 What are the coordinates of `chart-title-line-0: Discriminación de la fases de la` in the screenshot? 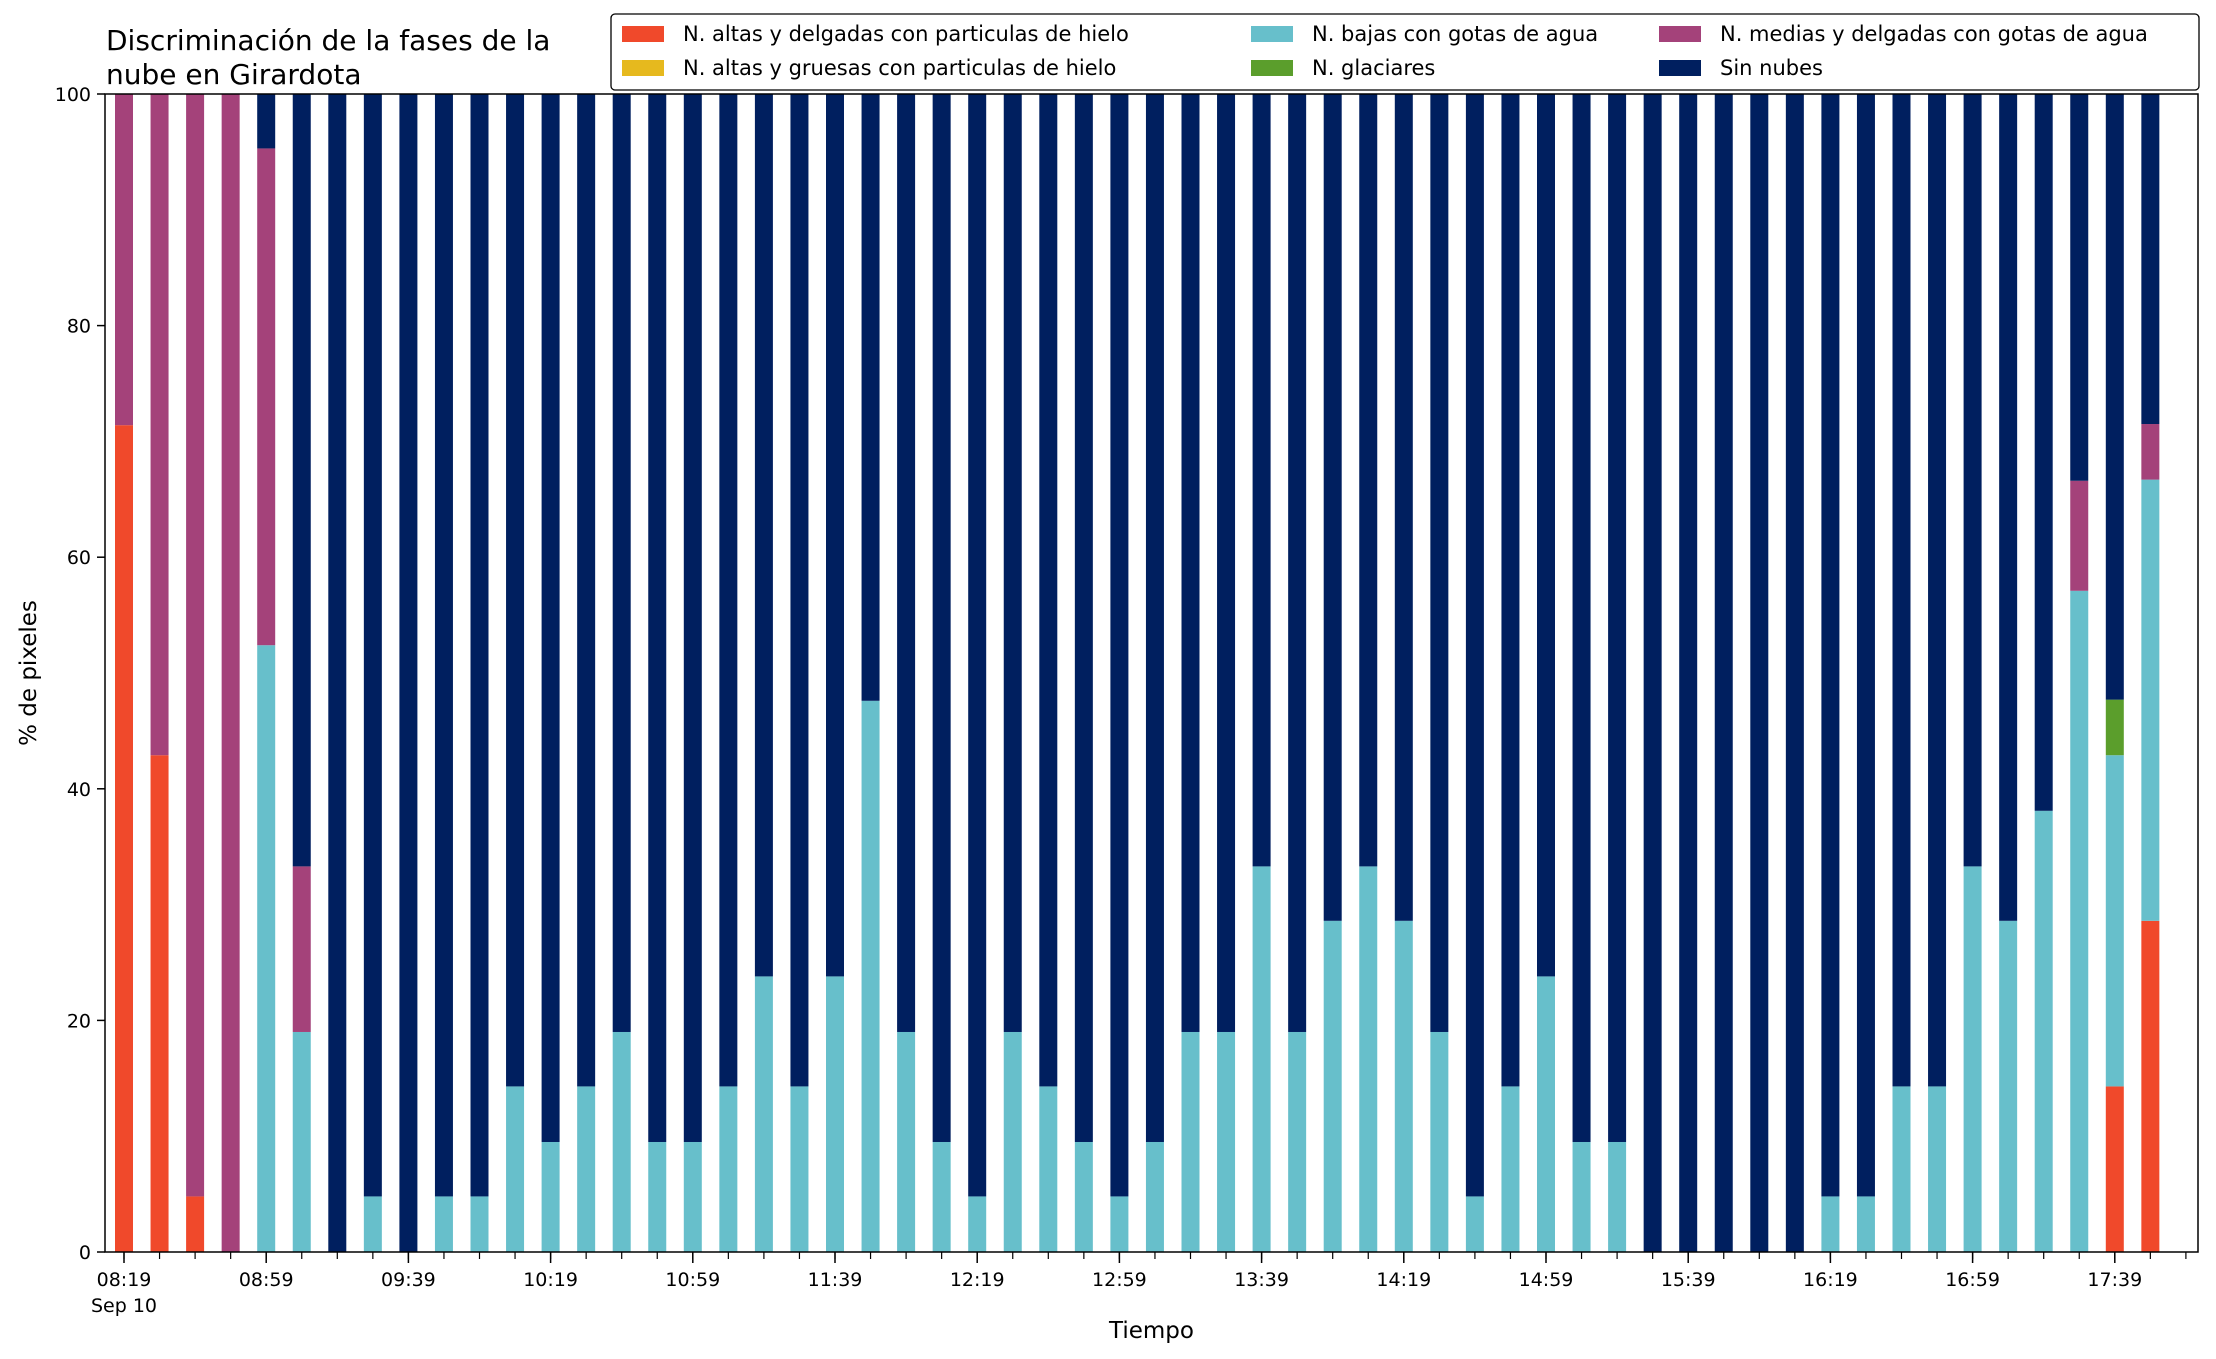 It's located at (328, 40).